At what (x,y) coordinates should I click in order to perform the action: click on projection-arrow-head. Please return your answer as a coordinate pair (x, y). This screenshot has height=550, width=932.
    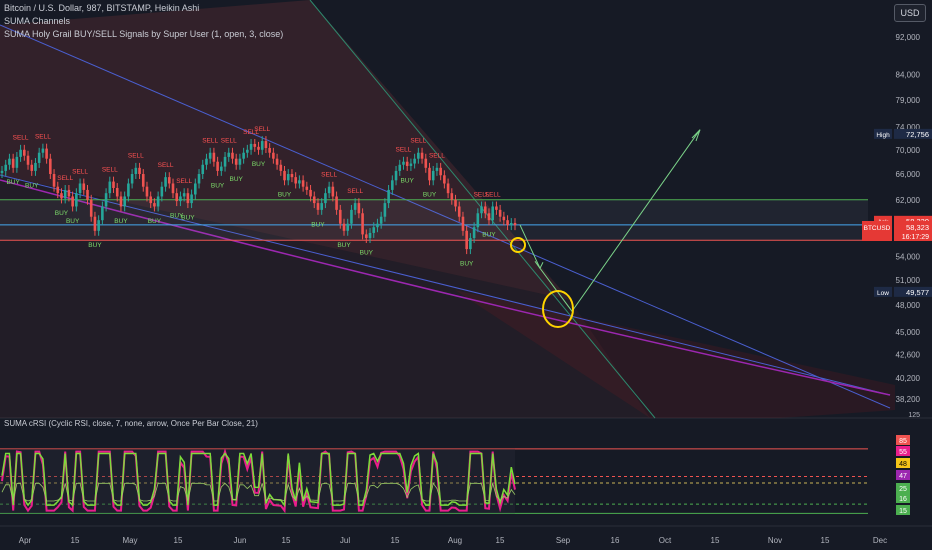
    Looking at the image, I should click on (696, 135).